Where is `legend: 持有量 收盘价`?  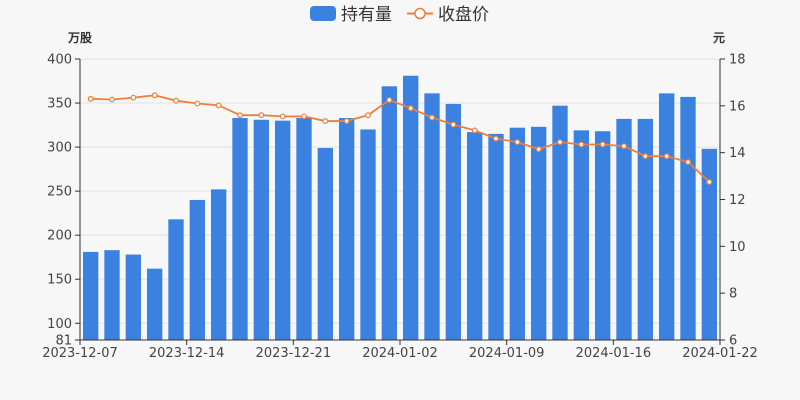
legend: 持有量 收盘价 is located at coordinates (399, 15).